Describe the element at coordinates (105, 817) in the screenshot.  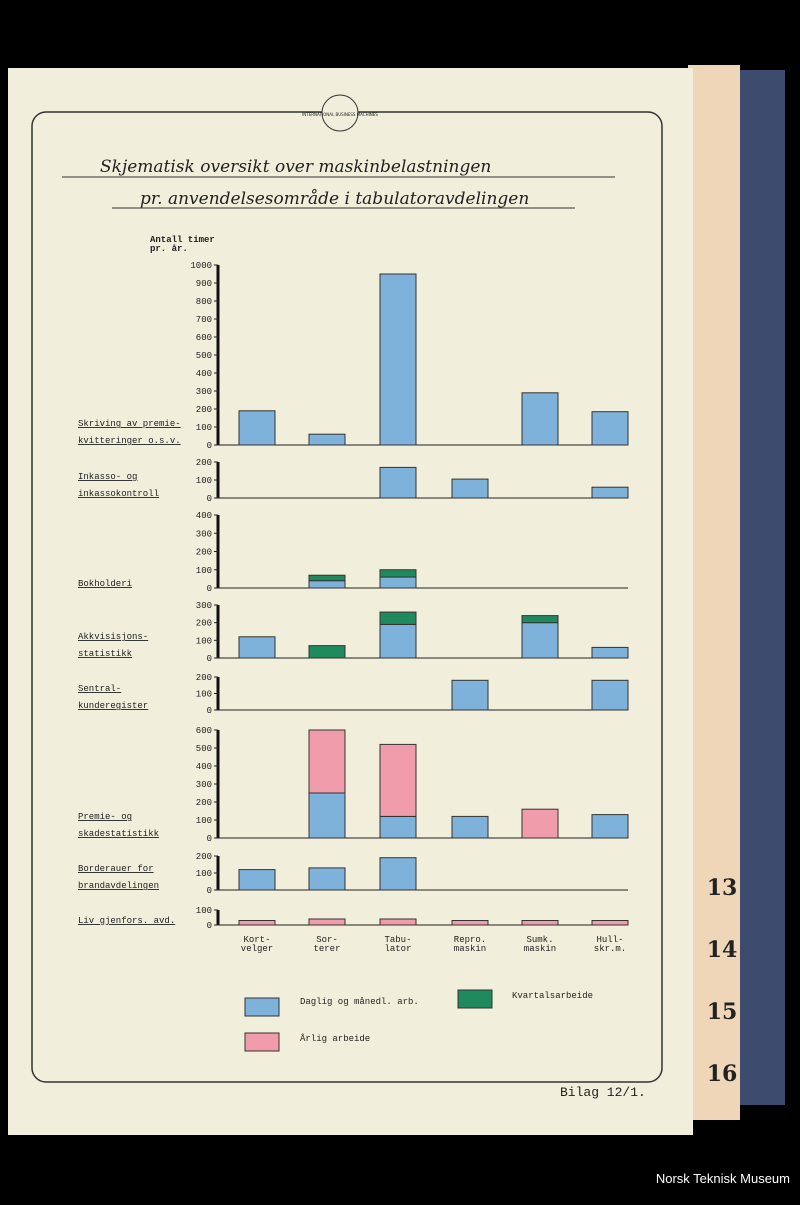
I see `row-label: Premie- og` at that location.